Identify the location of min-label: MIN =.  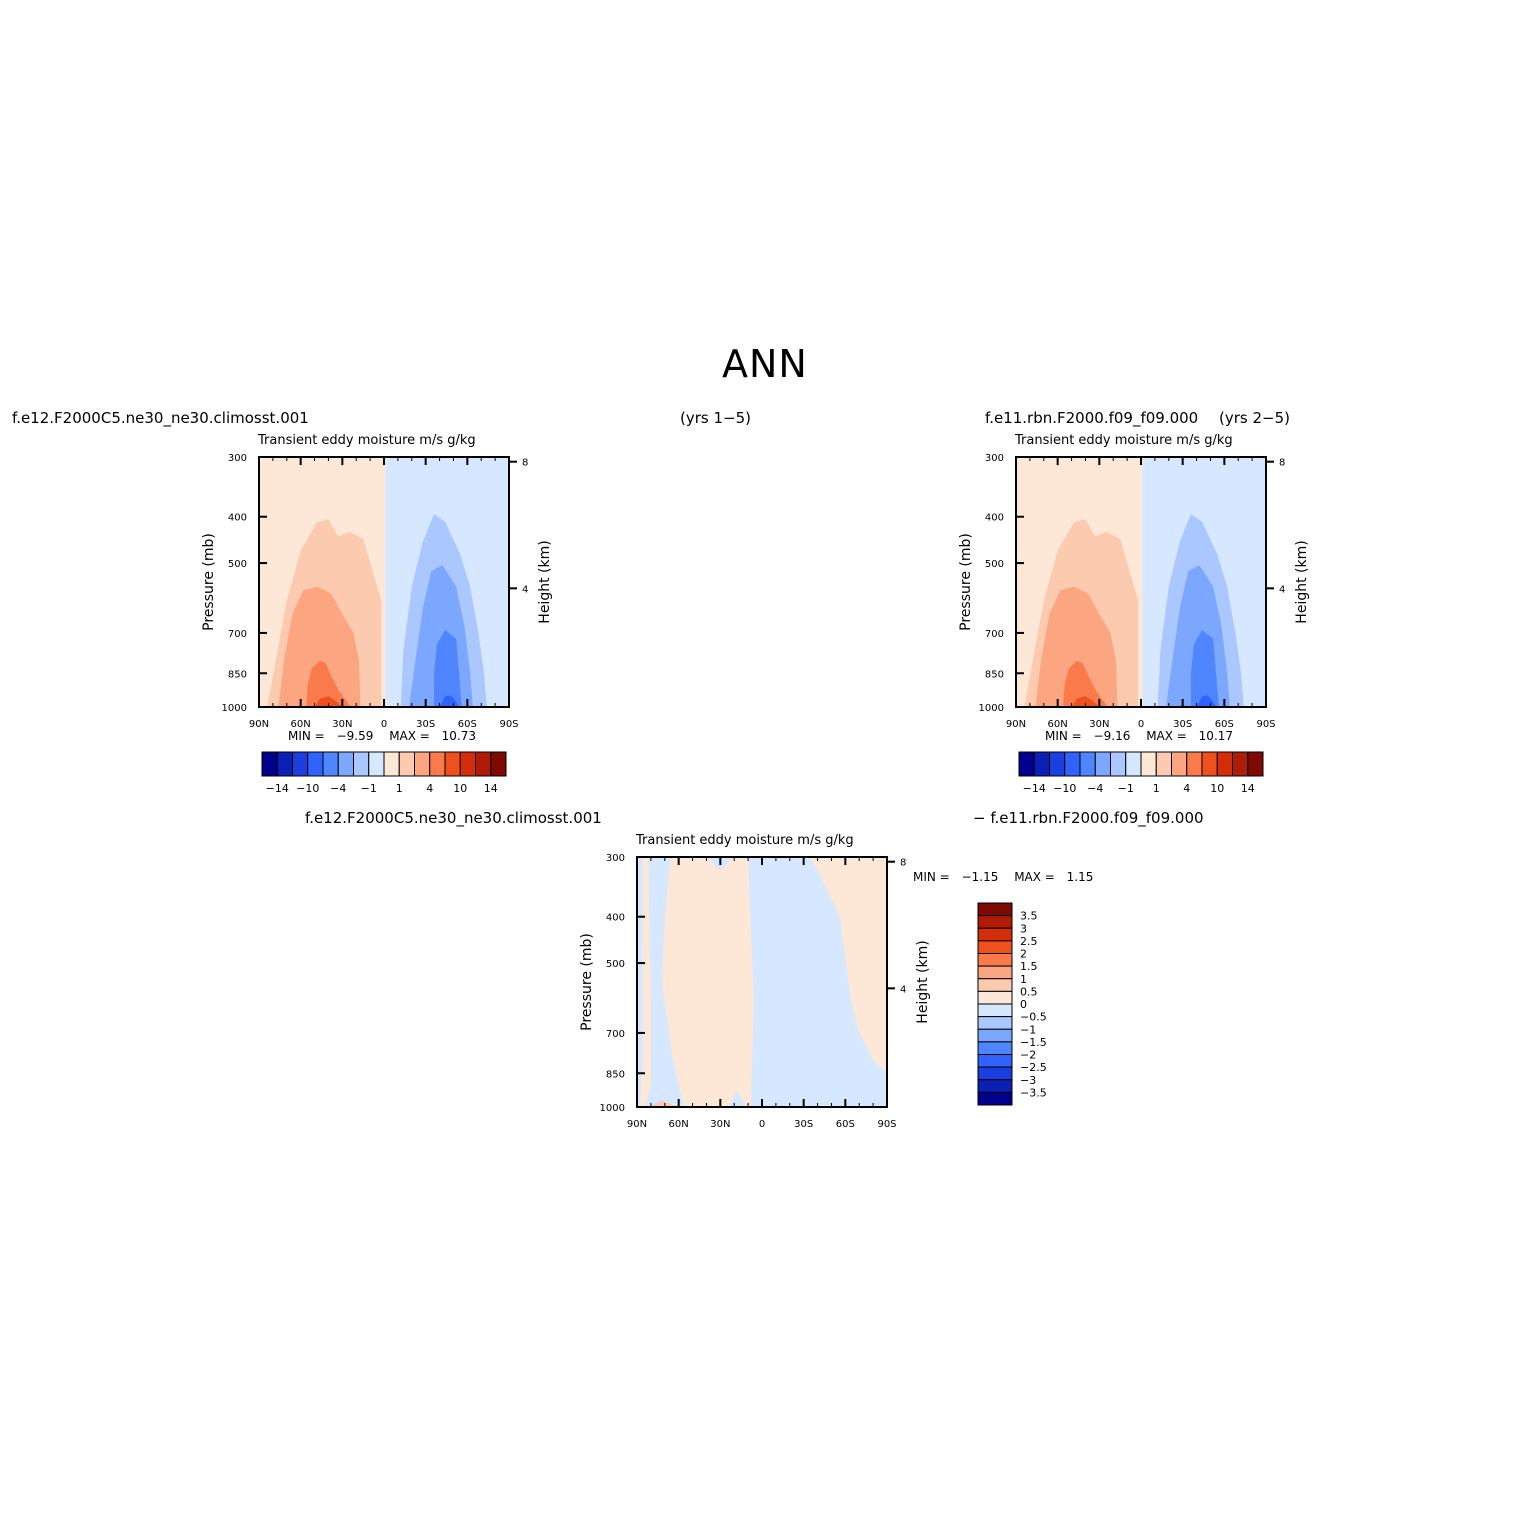
(306, 736).